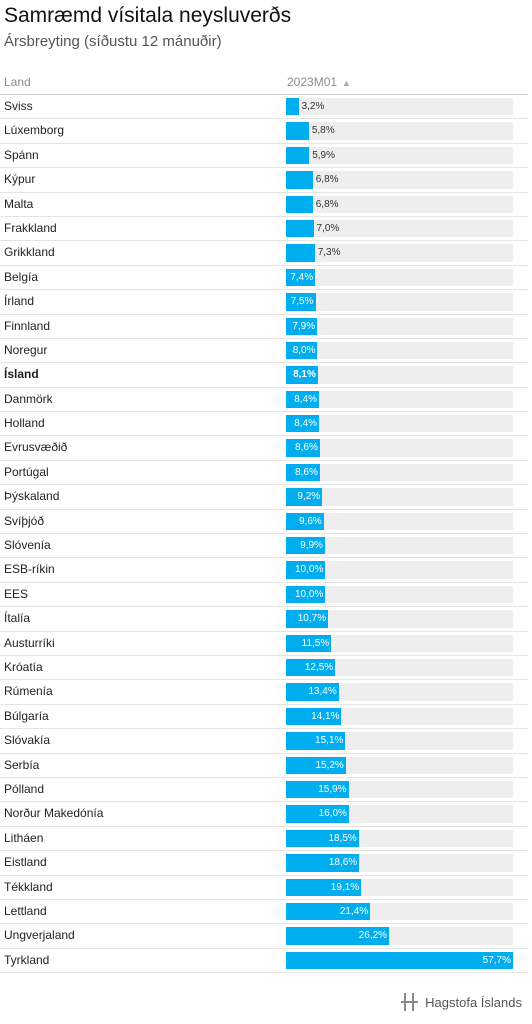  I want to click on table-row: Slóvenía 9,9%, so click(264, 546).